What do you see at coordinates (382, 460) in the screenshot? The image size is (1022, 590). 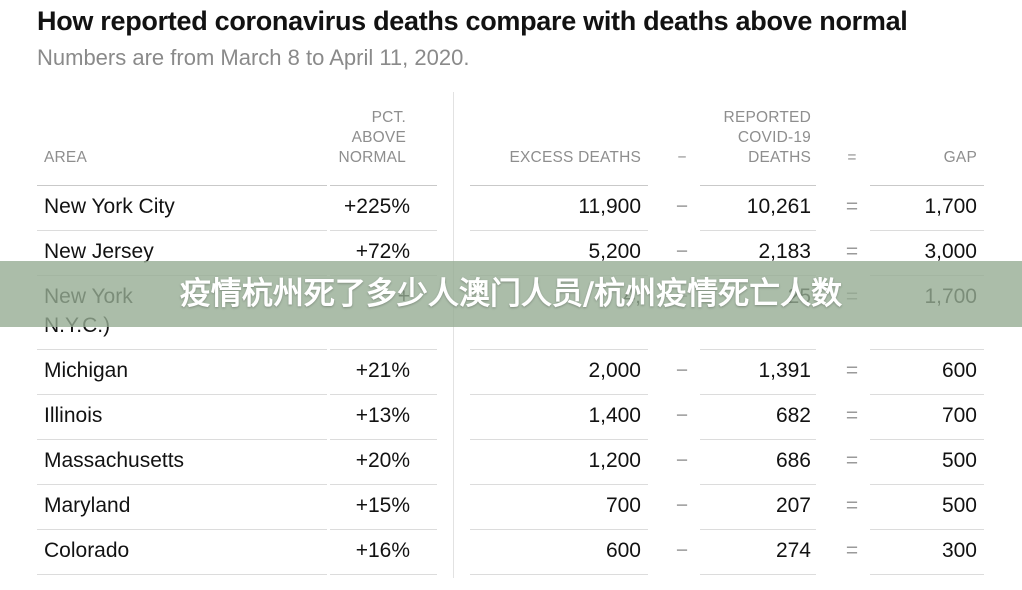 I see `cell-pct-above-normal: +20%` at bounding box center [382, 460].